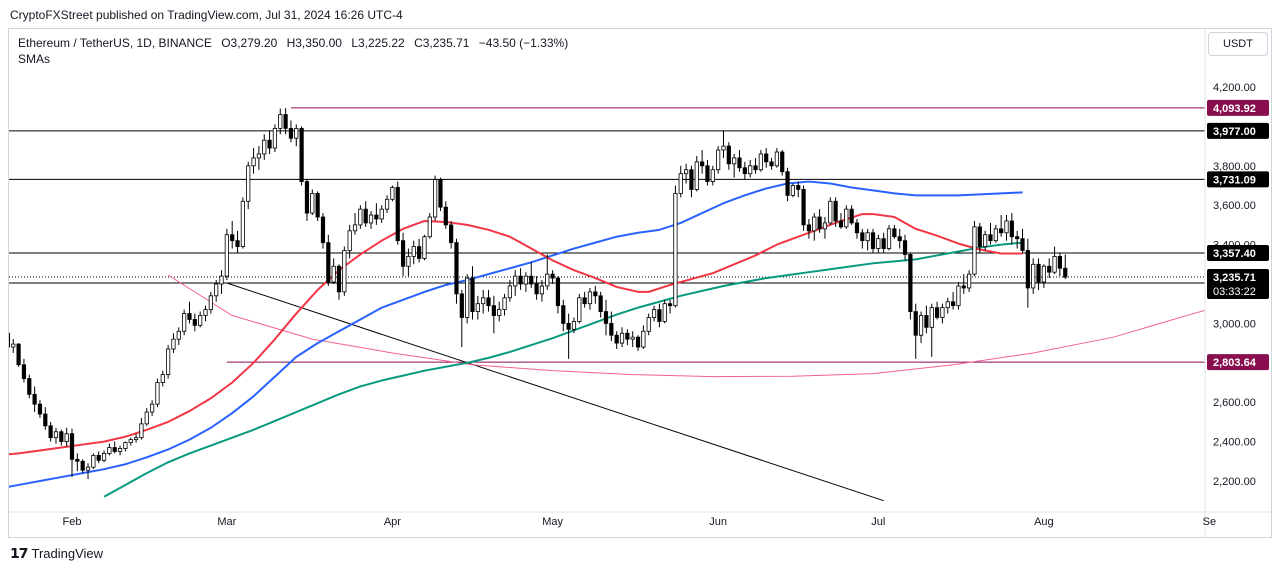 The image size is (1281, 571). I want to click on indicator-label-smas: SMAs, so click(34, 59).